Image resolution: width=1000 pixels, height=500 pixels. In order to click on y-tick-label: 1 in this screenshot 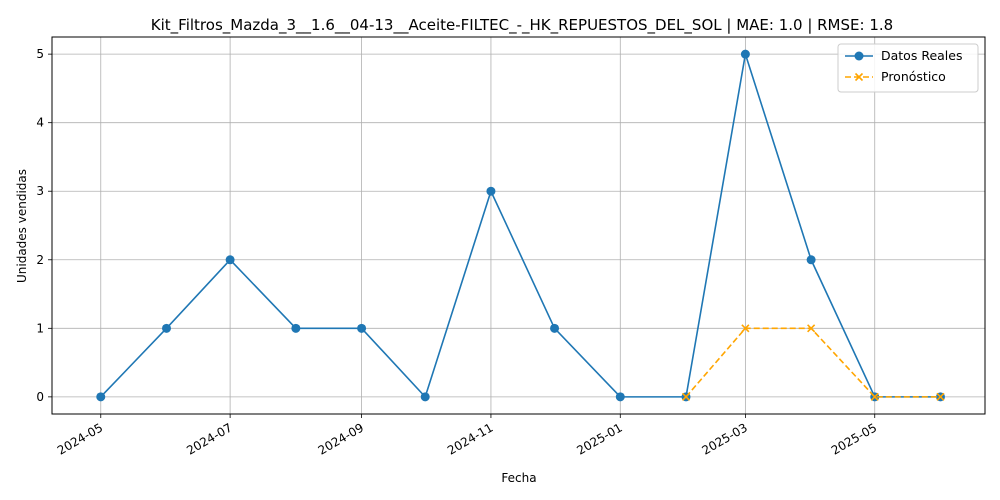, I will do `click(40, 328)`.